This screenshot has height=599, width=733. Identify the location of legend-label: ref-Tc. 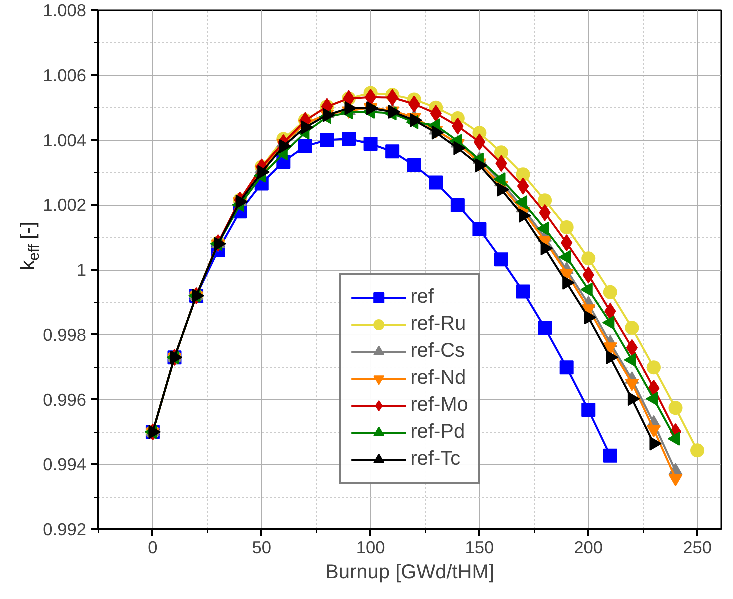
(435, 459).